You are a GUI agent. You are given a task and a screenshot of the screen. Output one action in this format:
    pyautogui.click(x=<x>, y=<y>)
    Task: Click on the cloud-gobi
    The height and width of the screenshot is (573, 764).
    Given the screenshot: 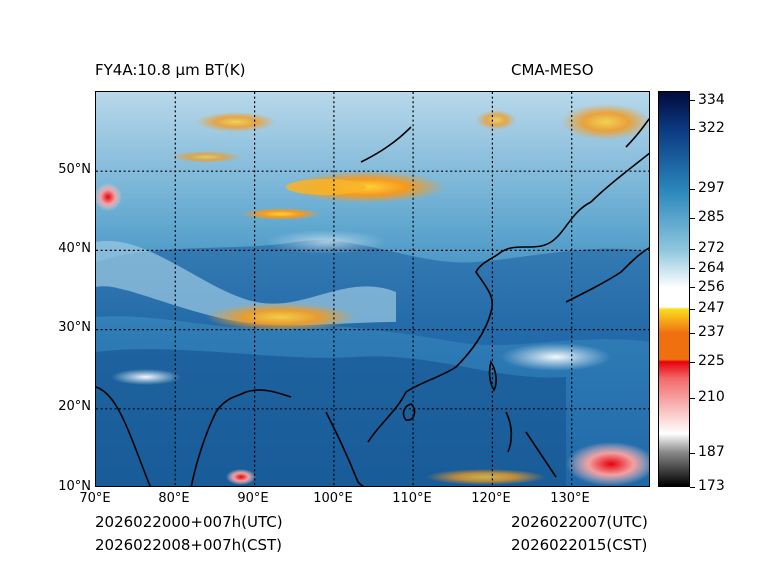 What is the action you would take?
    pyautogui.click(x=326, y=242)
    